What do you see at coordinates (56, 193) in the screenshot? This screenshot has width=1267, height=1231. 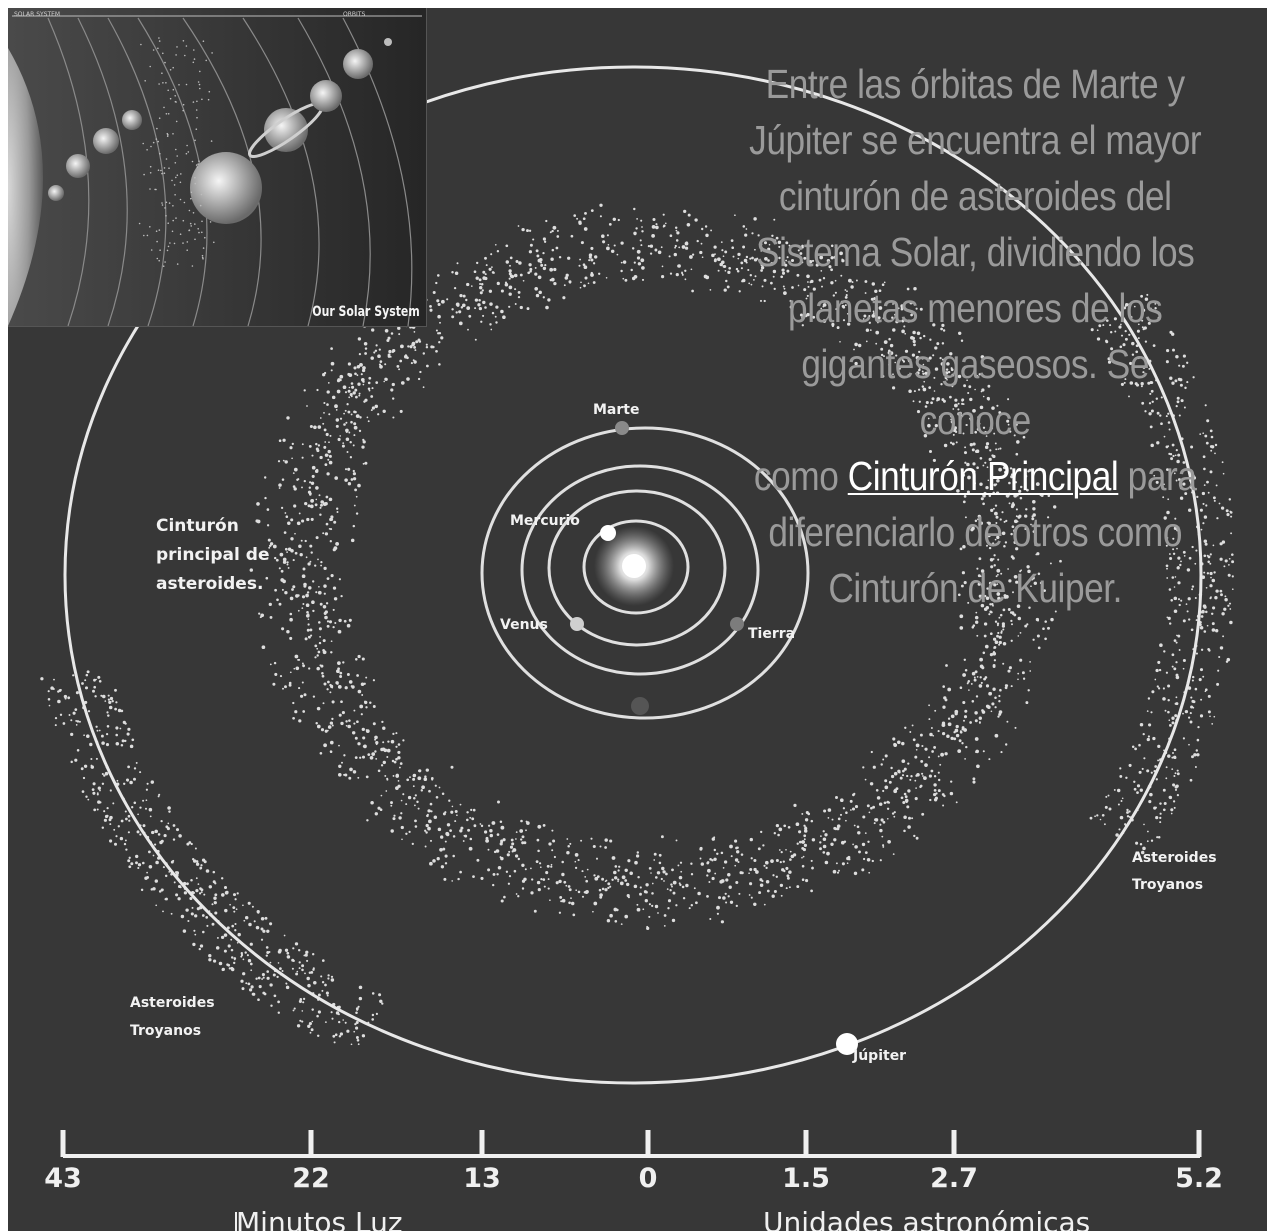 I see `inset-planet` at bounding box center [56, 193].